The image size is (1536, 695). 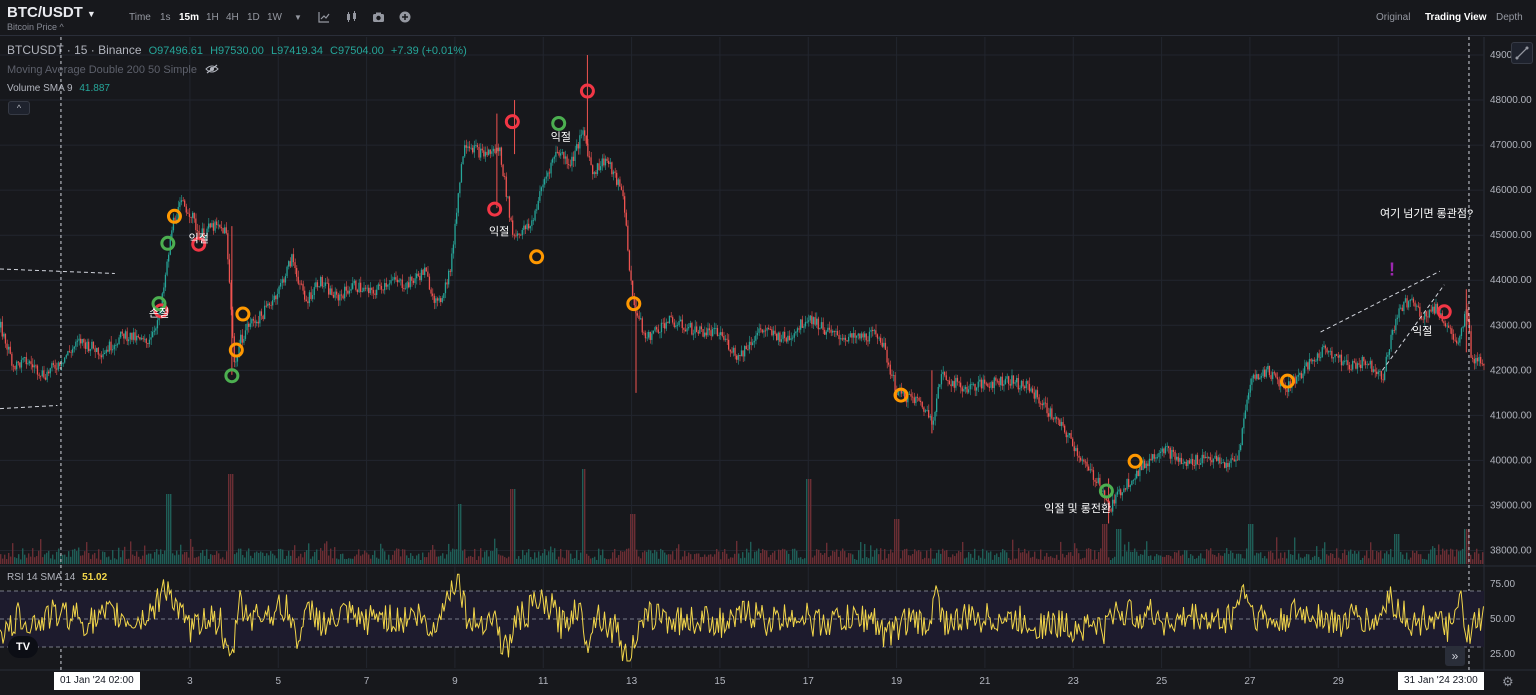 What do you see at coordinates (140, 17) in the screenshot?
I see `time-label: Time` at bounding box center [140, 17].